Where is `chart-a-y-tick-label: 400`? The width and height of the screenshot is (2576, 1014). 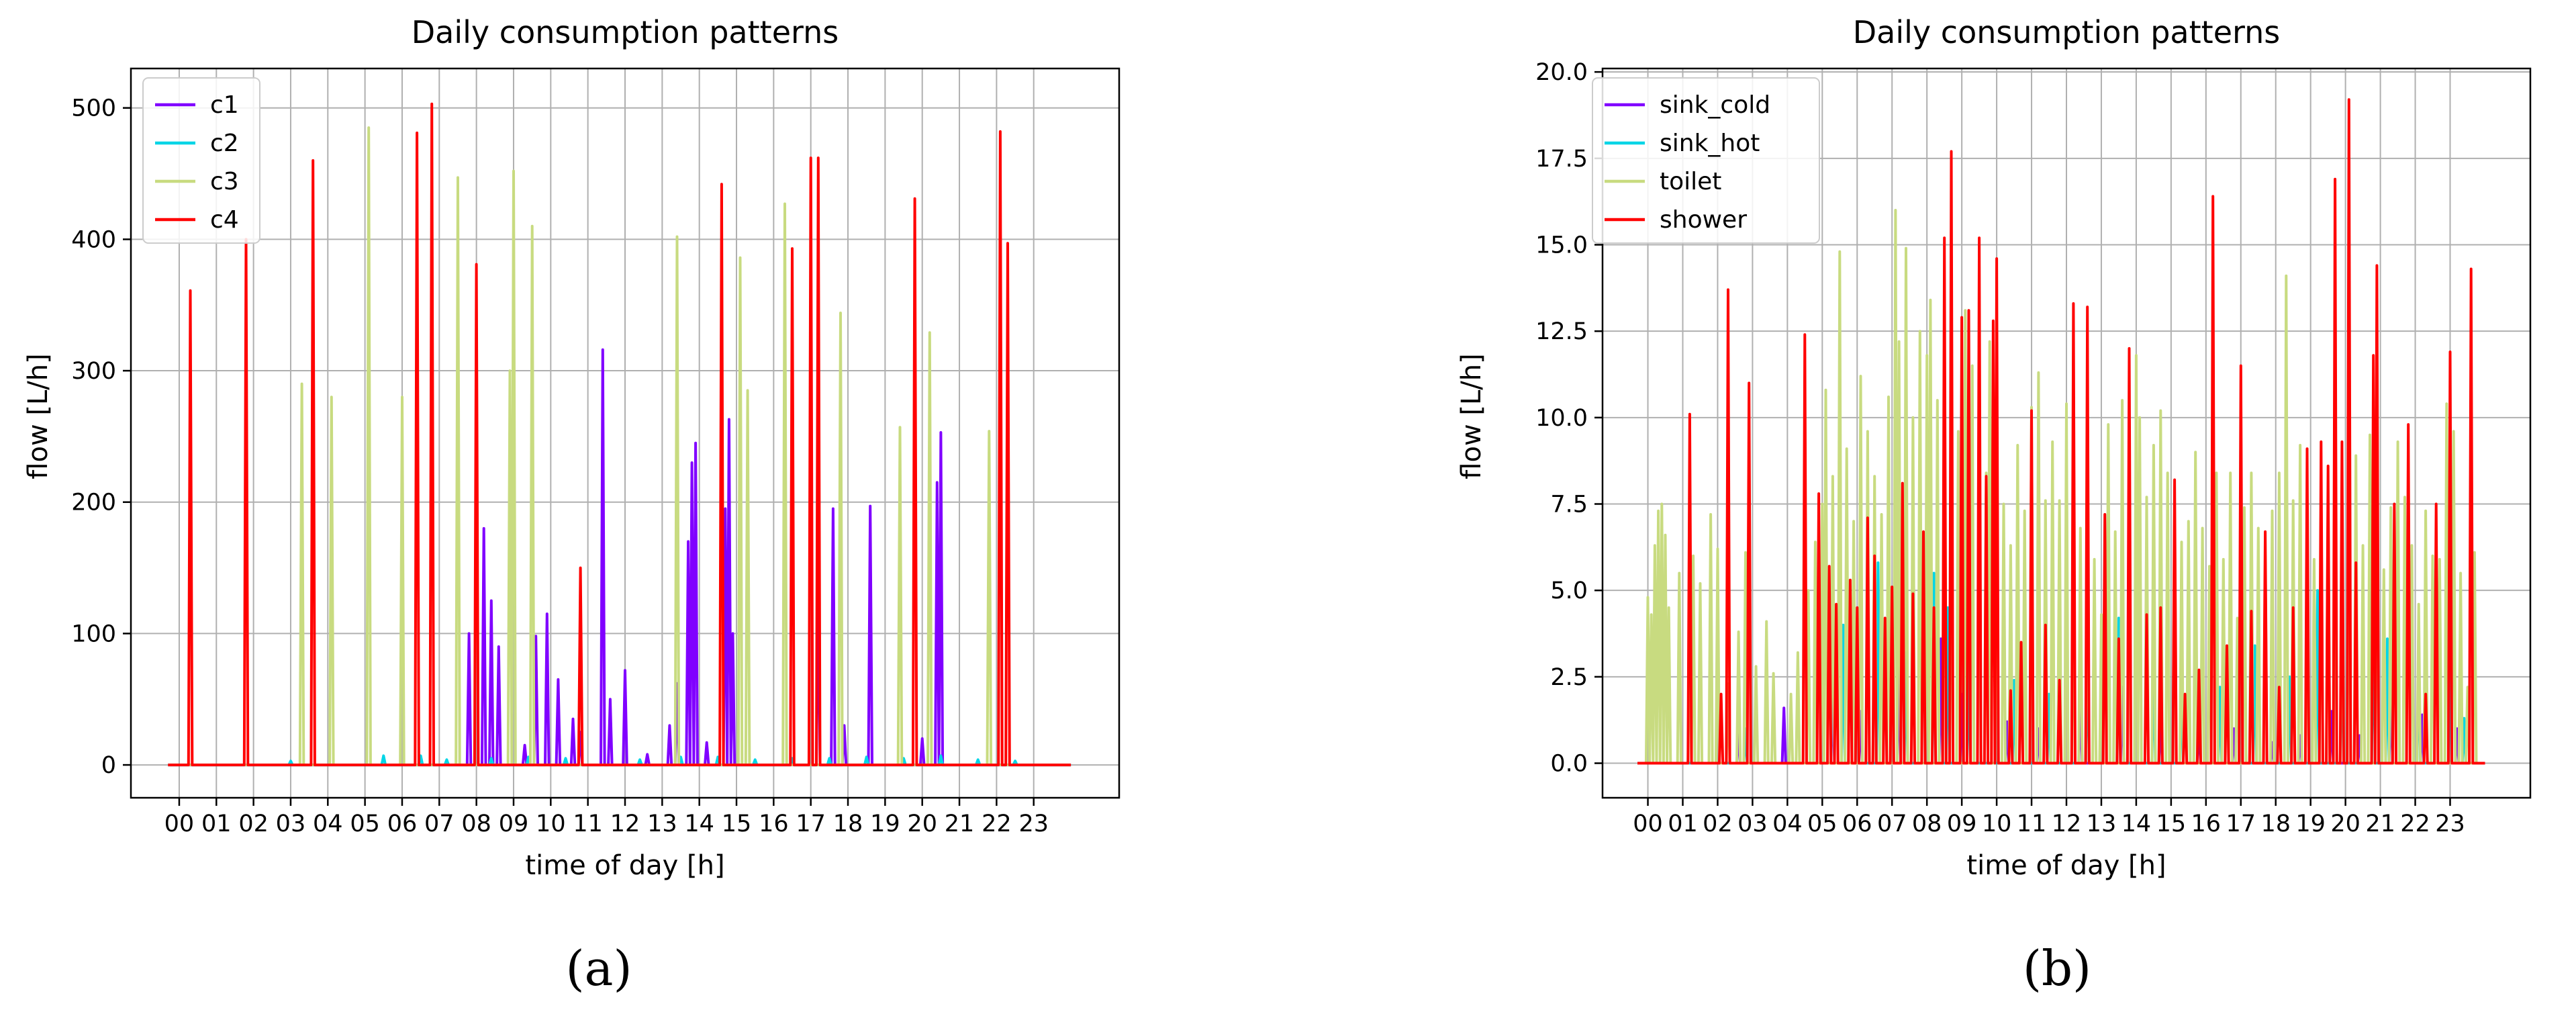
chart-a-y-tick-label: 400 is located at coordinates (93, 239).